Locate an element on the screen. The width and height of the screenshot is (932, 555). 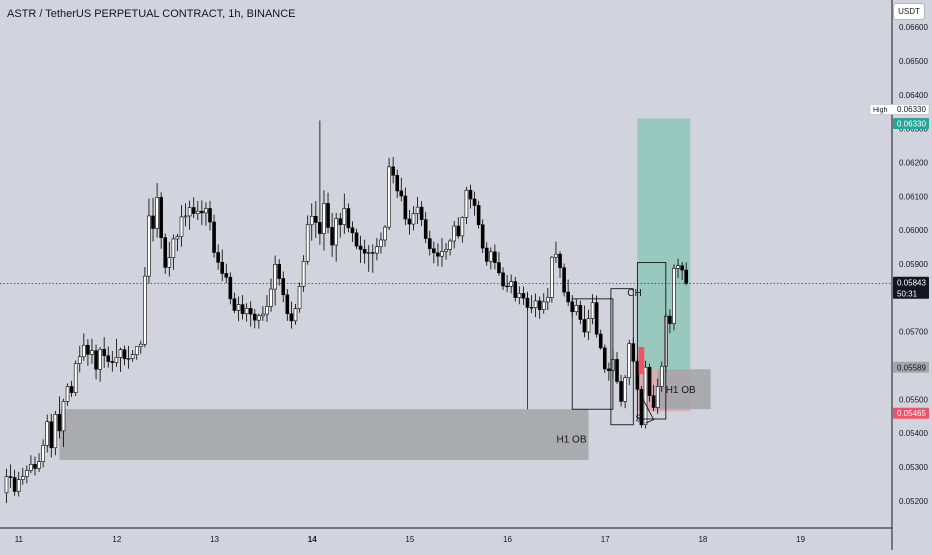
price-tick-label: 0.06000 is located at coordinates (913, 230).